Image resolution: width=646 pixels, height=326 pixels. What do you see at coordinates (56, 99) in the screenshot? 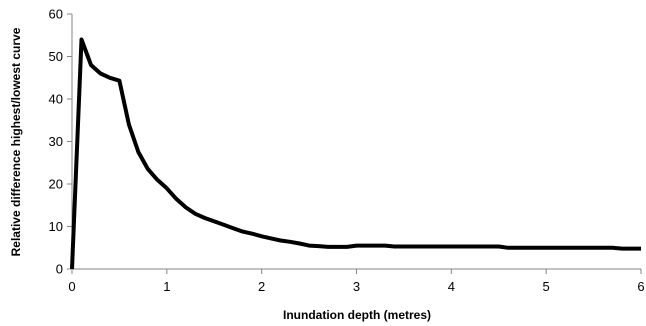
I see `y-tick-label: 40` at bounding box center [56, 99].